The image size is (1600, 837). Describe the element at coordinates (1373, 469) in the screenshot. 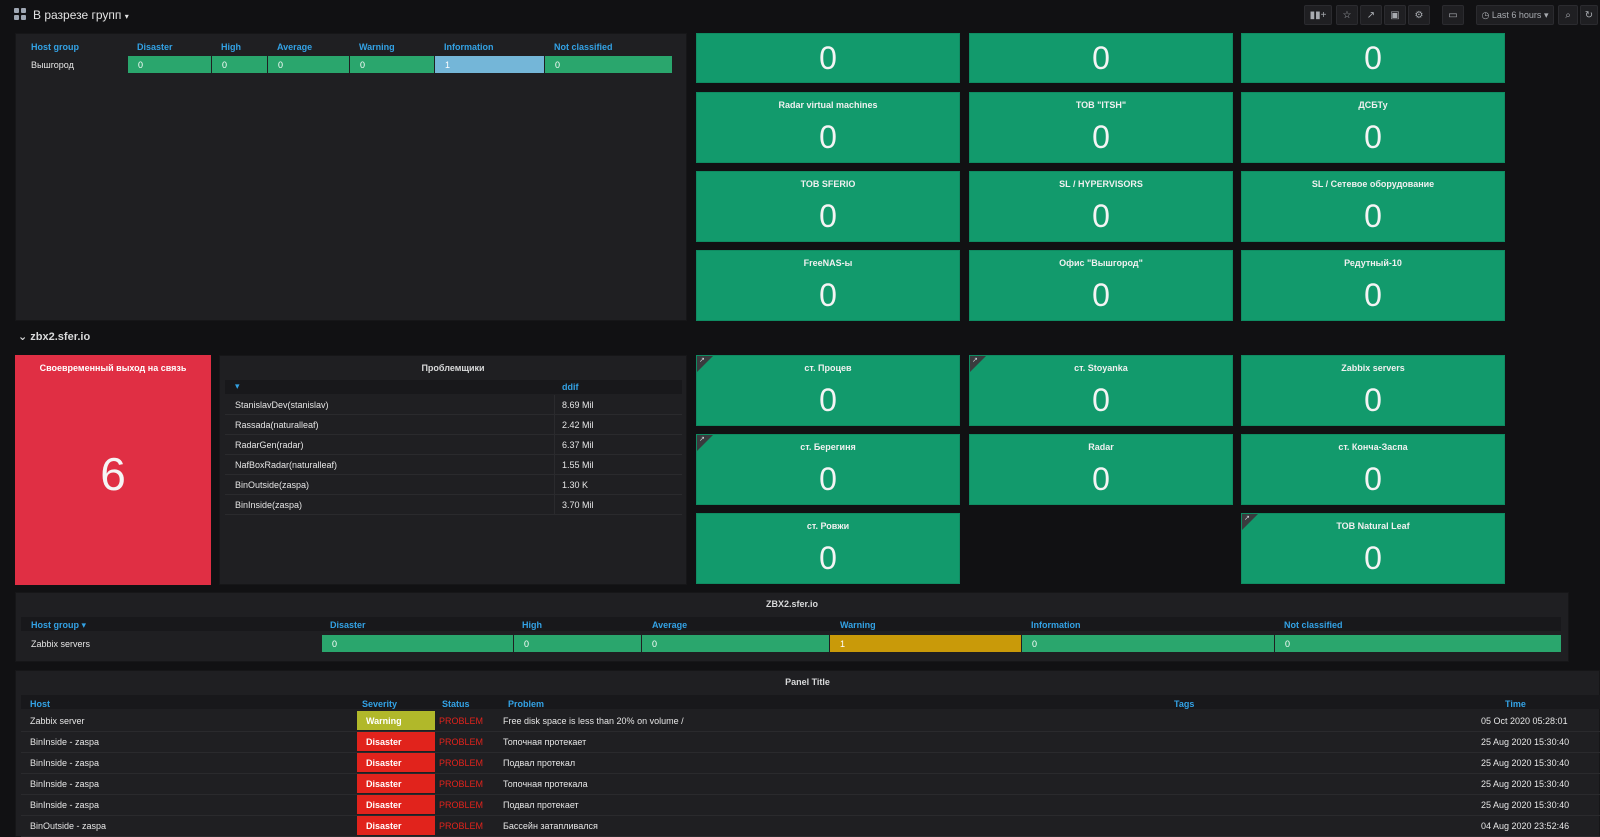

I see `stat-panel: ст. Конча-Заспа 0` at that location.